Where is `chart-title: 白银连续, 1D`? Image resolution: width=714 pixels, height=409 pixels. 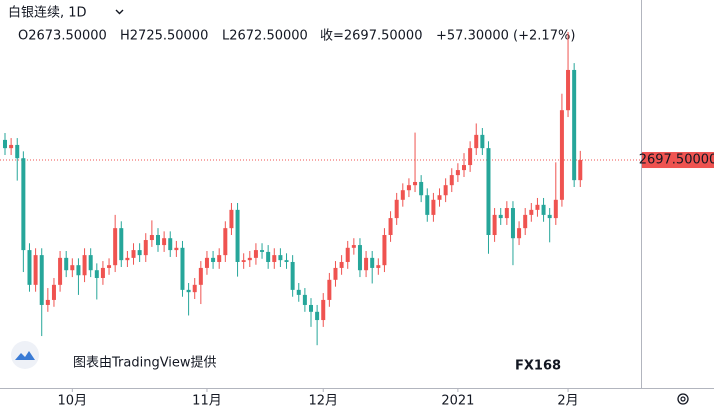
chart-title: 白银连续, 1D is located at coordinates (47, 13).